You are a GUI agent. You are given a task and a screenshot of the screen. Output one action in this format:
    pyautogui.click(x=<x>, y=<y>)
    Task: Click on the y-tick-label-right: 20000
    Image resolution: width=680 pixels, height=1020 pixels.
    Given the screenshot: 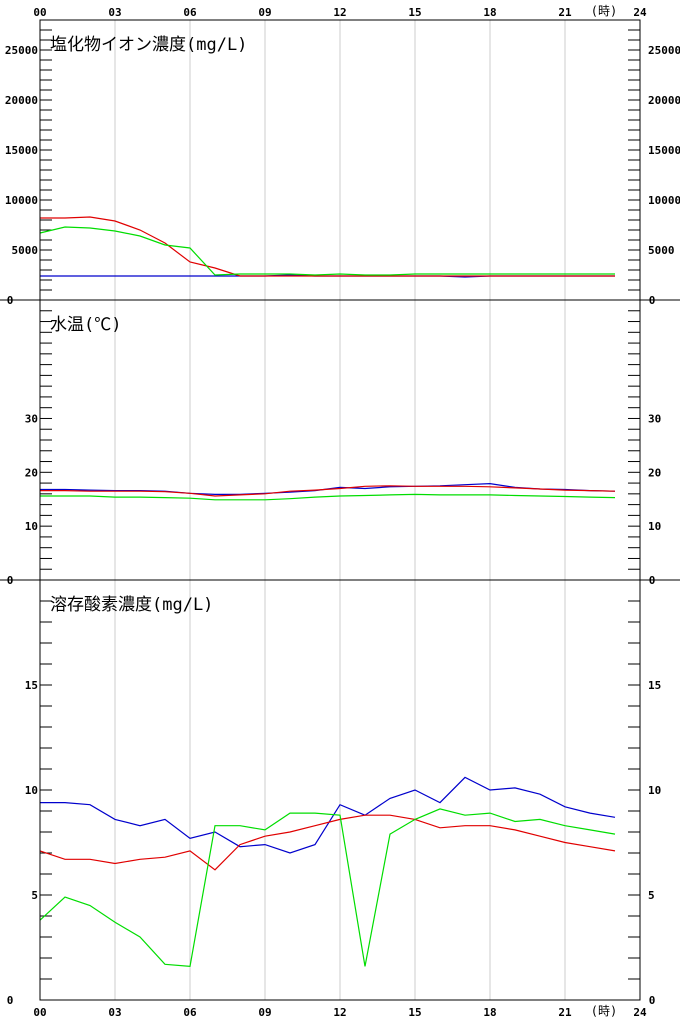 What is the action you would take?
    pyautogui.click(x=664, y=100)
    